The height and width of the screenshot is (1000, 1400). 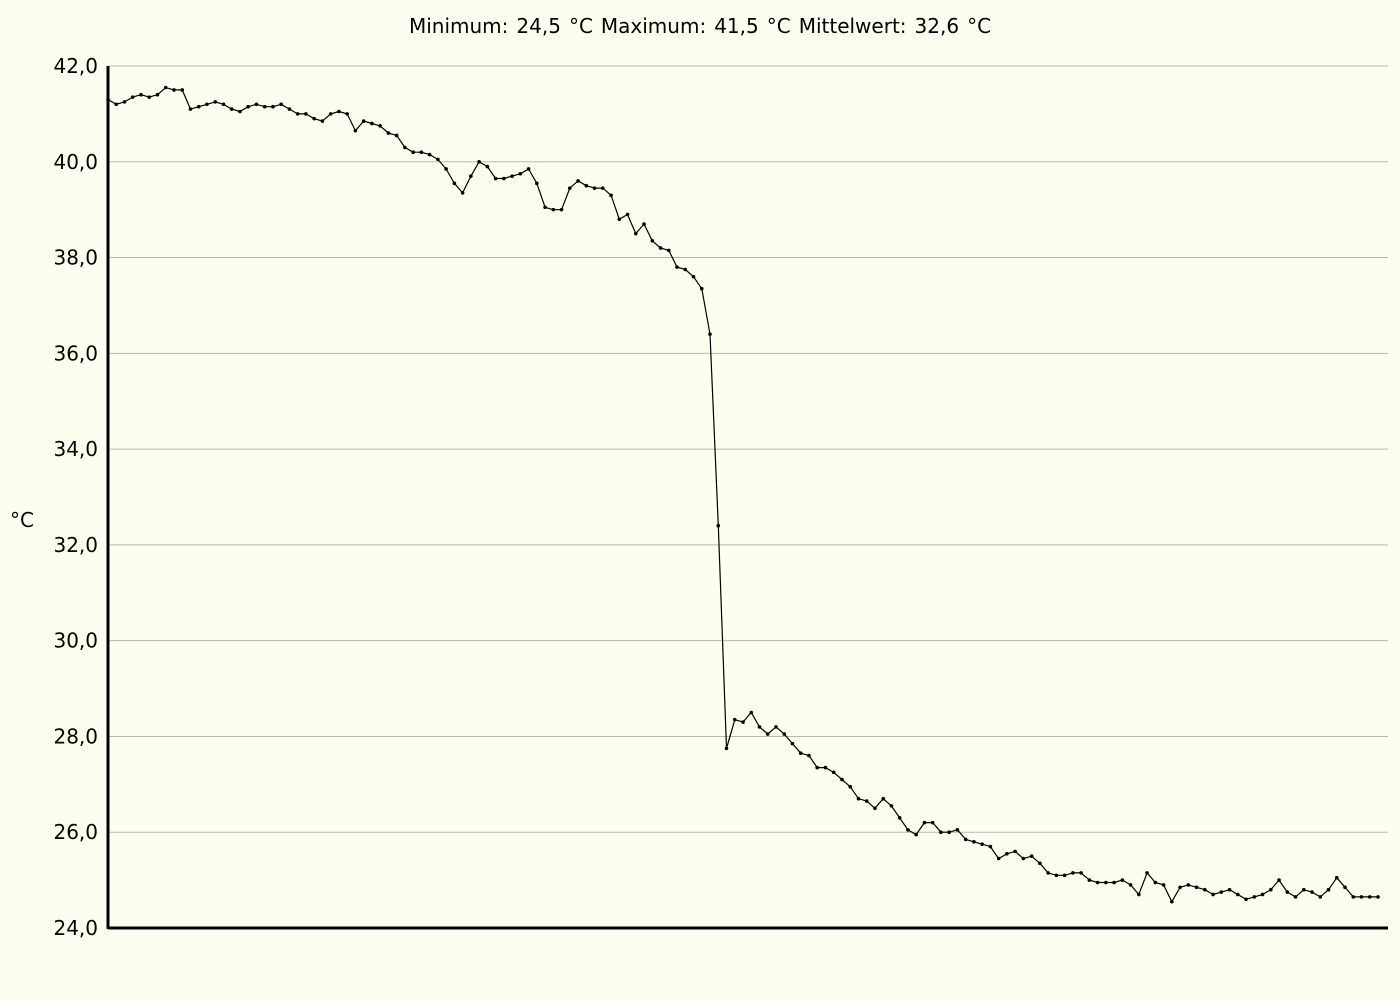 I want to click on y-tick-label: 32,0, so click(x=75, y=545).